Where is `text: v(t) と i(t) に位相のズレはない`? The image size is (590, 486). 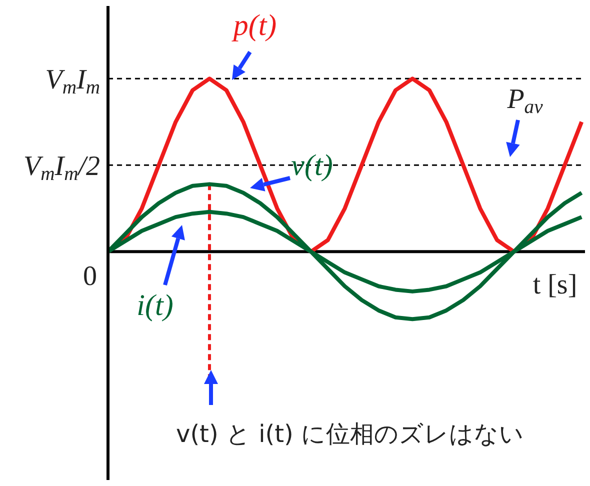 text: v(t) と i(t) に位相のズレはない is located at coordinates (350, 434).